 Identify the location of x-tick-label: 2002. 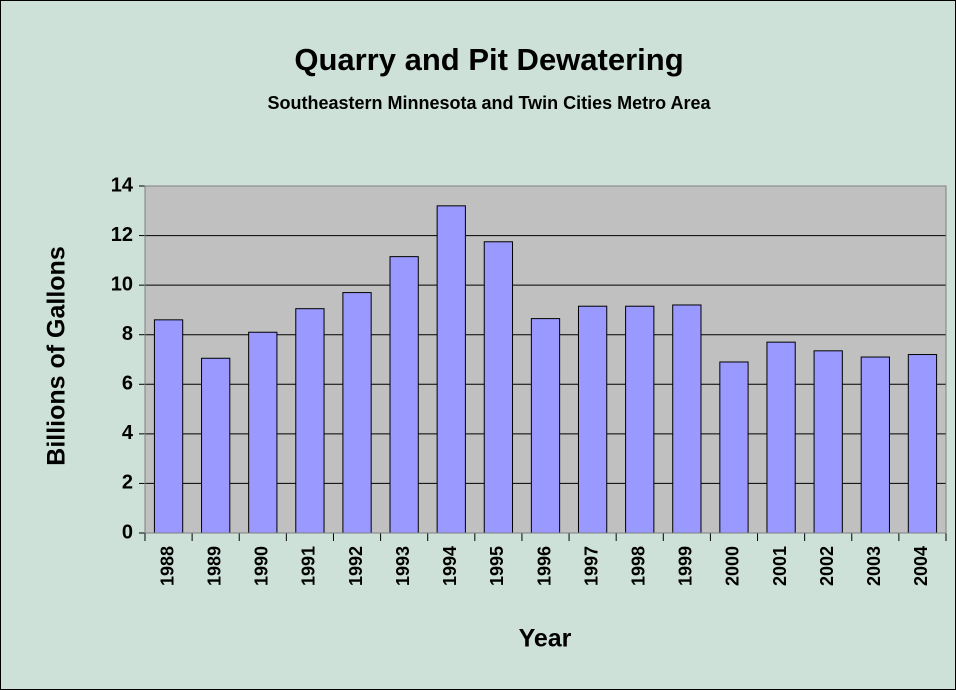
(827, 566).